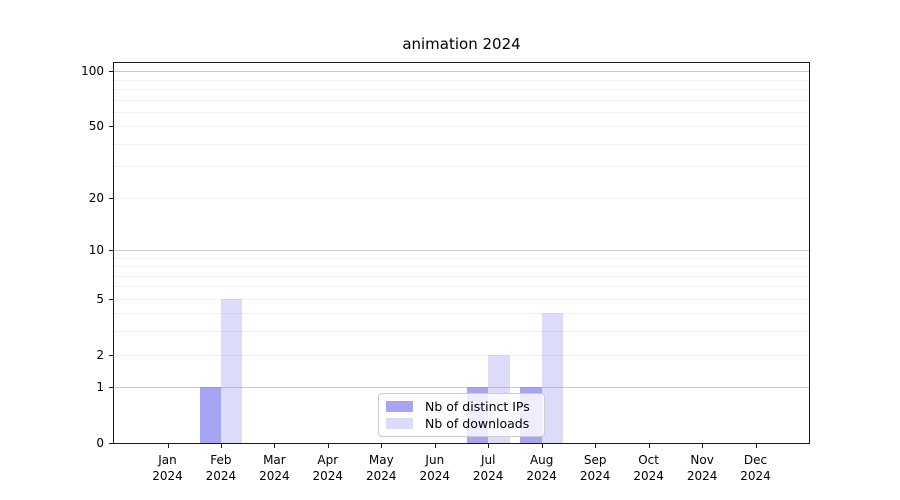 The width and height of the screenshot is (900, 500). What do you see at coordinates (221, 468) in the screenshot?
I see `x-tick-label: Feb 2024` at bounding box center [221, 468].